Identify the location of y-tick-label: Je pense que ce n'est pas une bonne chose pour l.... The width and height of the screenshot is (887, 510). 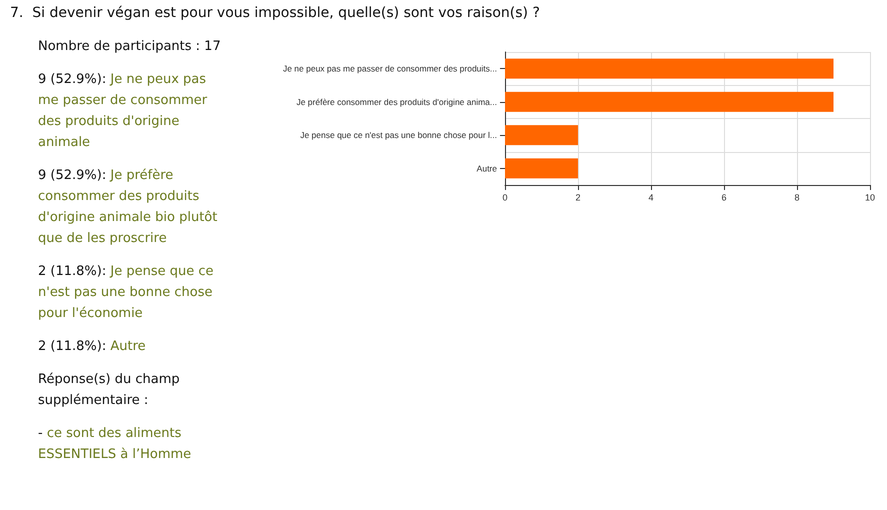
(398, 135).